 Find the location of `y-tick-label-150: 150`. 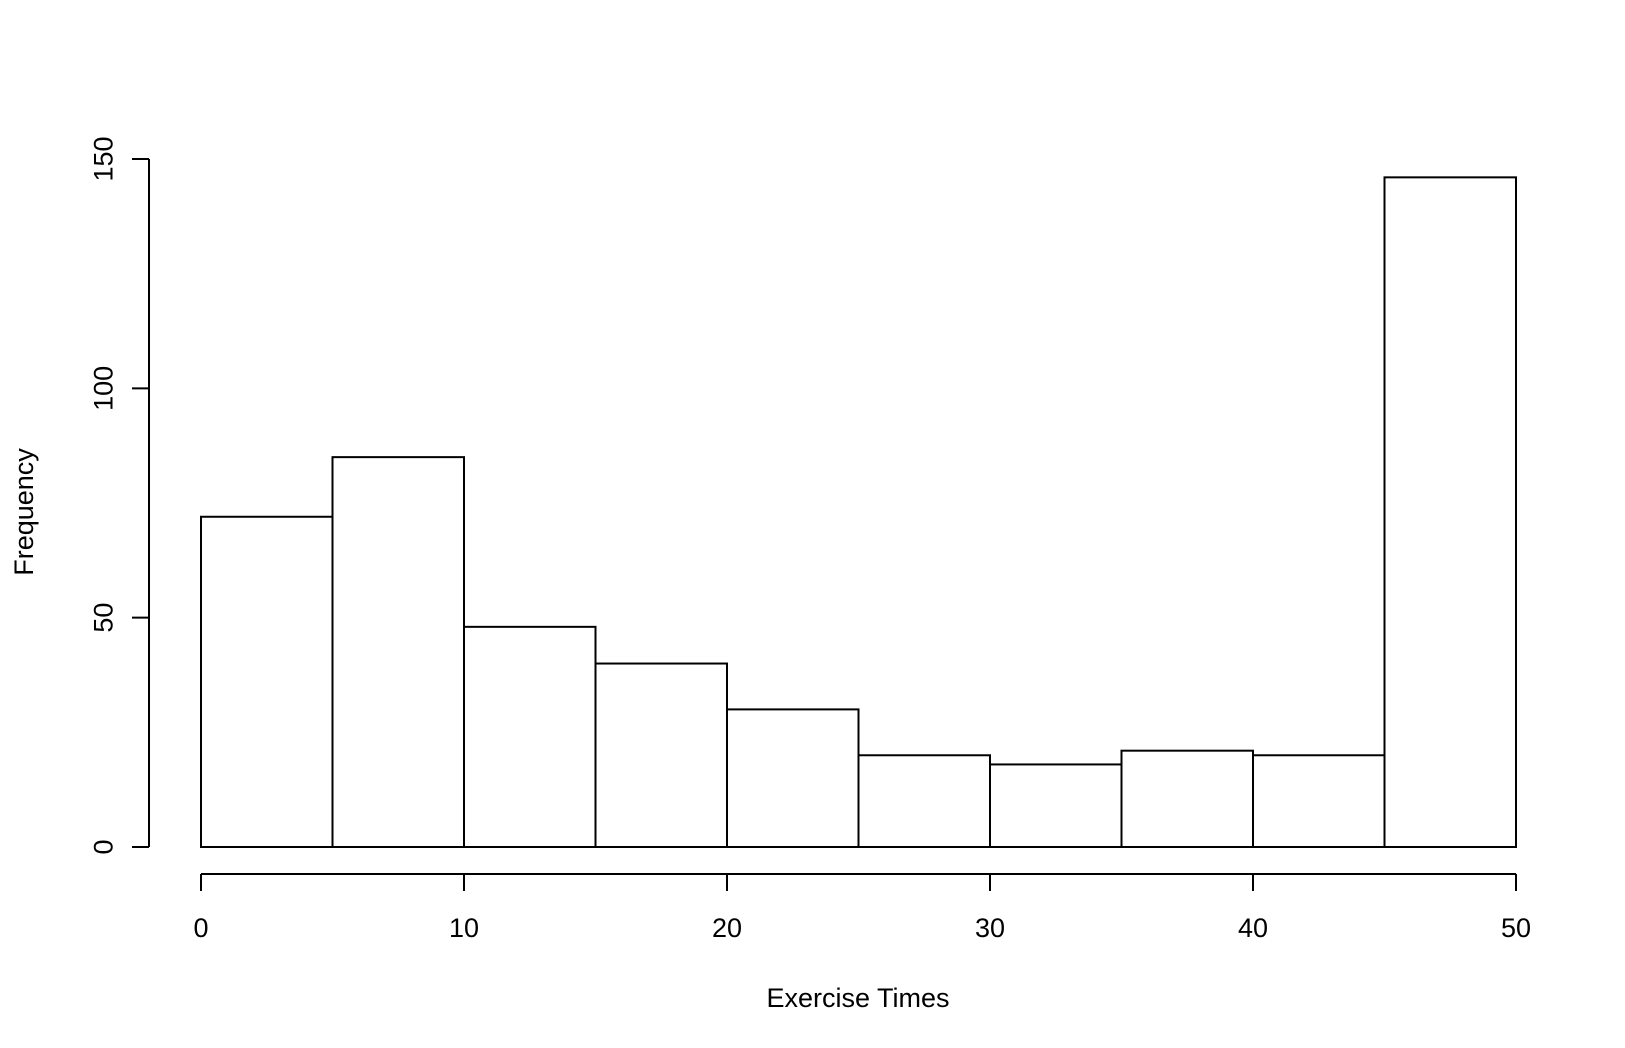

y-tick-label-150: 150 is located at coordinates (103, 158).